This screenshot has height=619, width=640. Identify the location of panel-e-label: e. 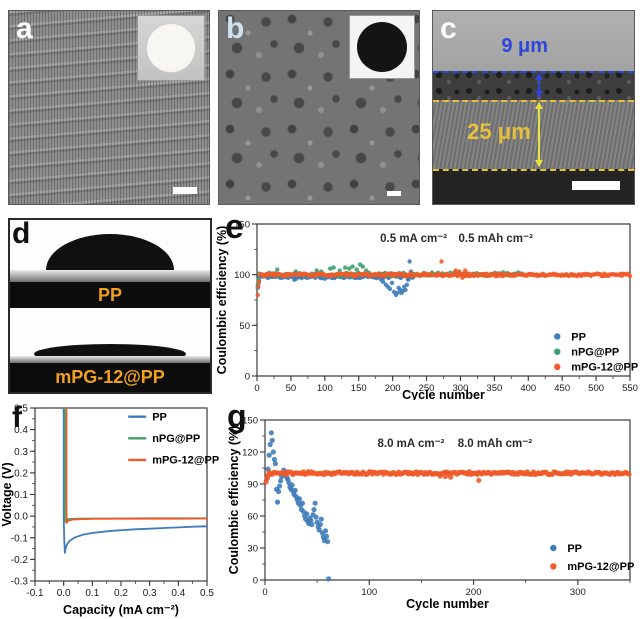
(234, 227).